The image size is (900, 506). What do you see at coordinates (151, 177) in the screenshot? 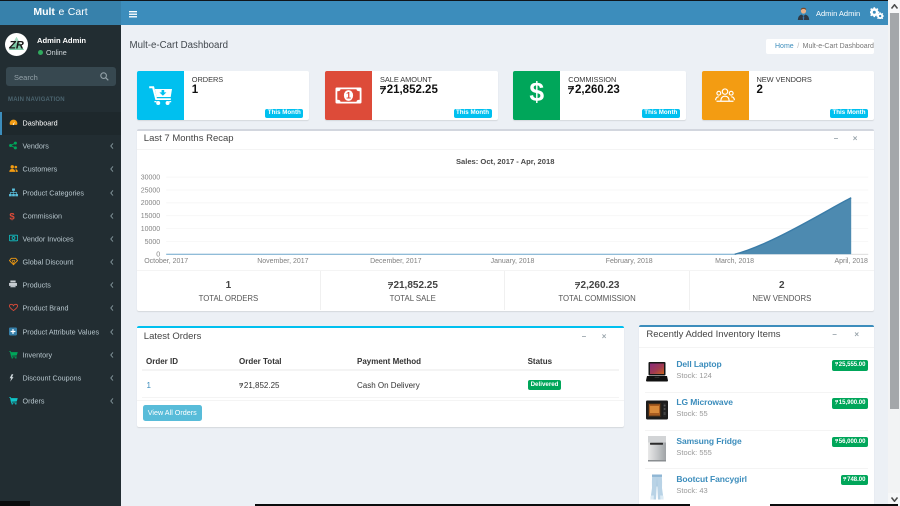
I see `svg-text: 30000` at bounding box center [151, 177].